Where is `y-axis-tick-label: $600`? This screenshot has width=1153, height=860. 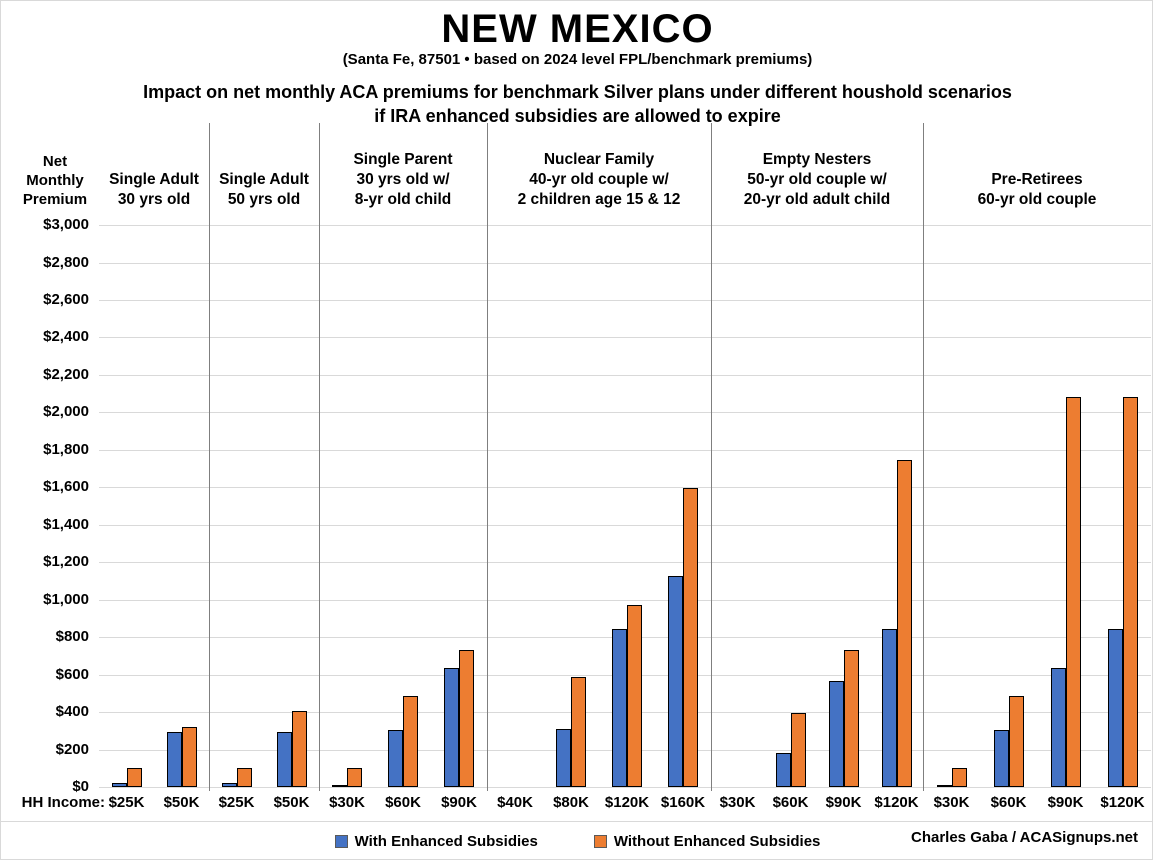 y-axis-tick-label: $600 is located at coordinates (72, 674).